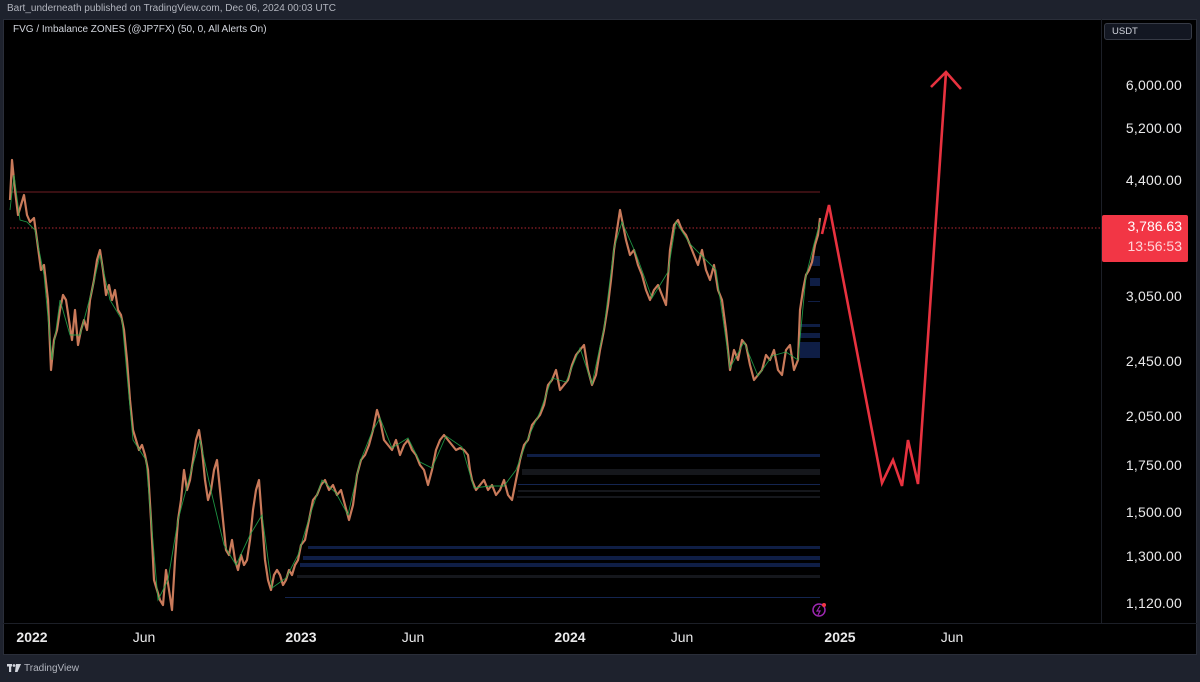  Describe the element at coordinates (840, 637) in the screenshot. I see `time-tick-year: 2025` at that location.